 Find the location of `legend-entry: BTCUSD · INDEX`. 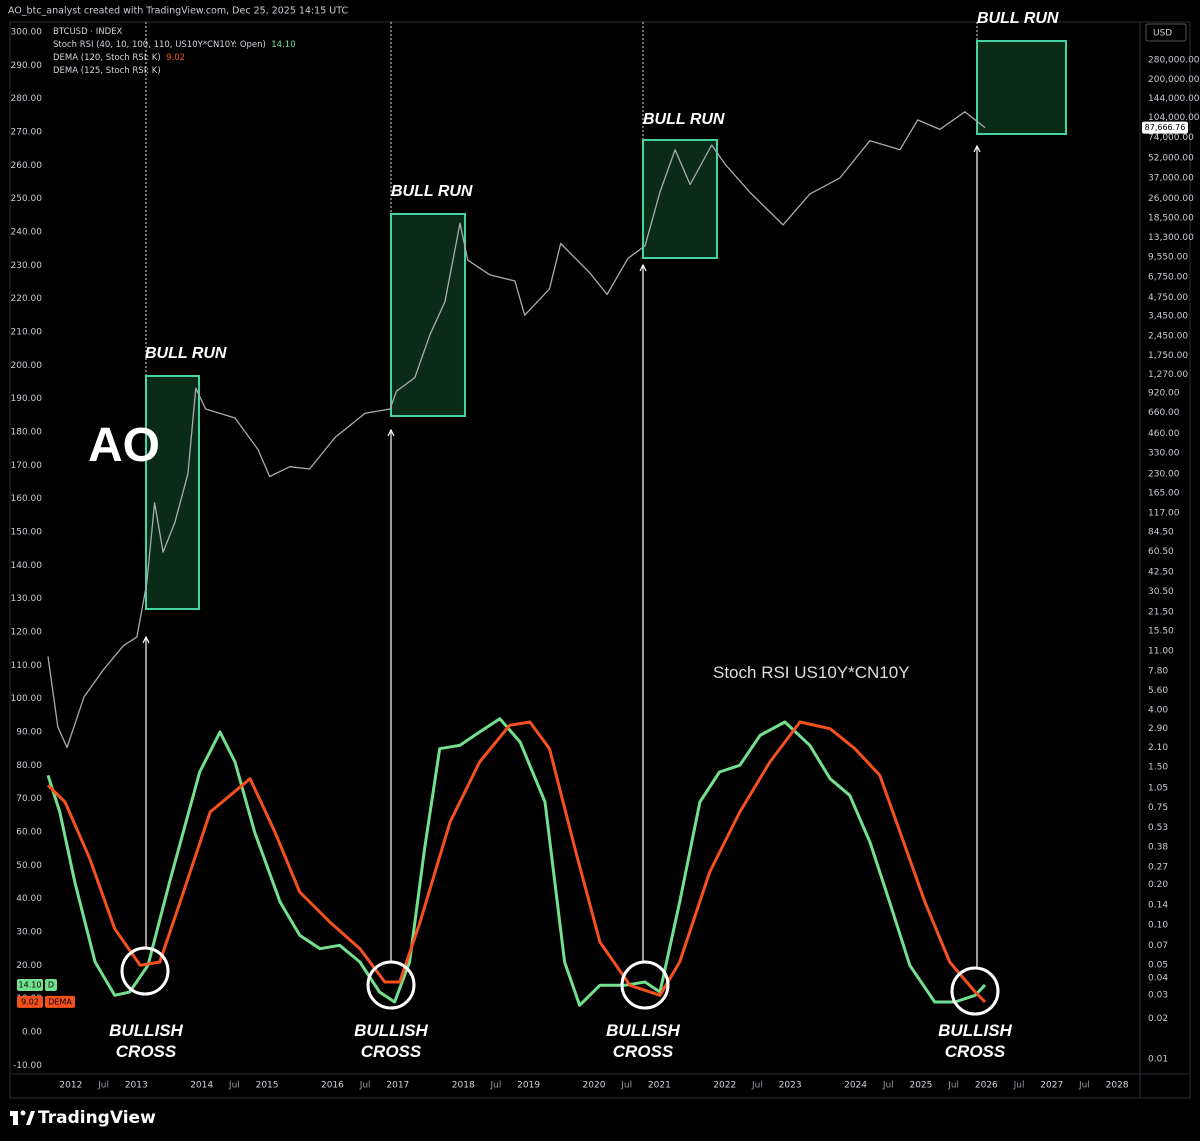

legend-entry: BTCUSD · INDEX is located at coordinates (88, 32).